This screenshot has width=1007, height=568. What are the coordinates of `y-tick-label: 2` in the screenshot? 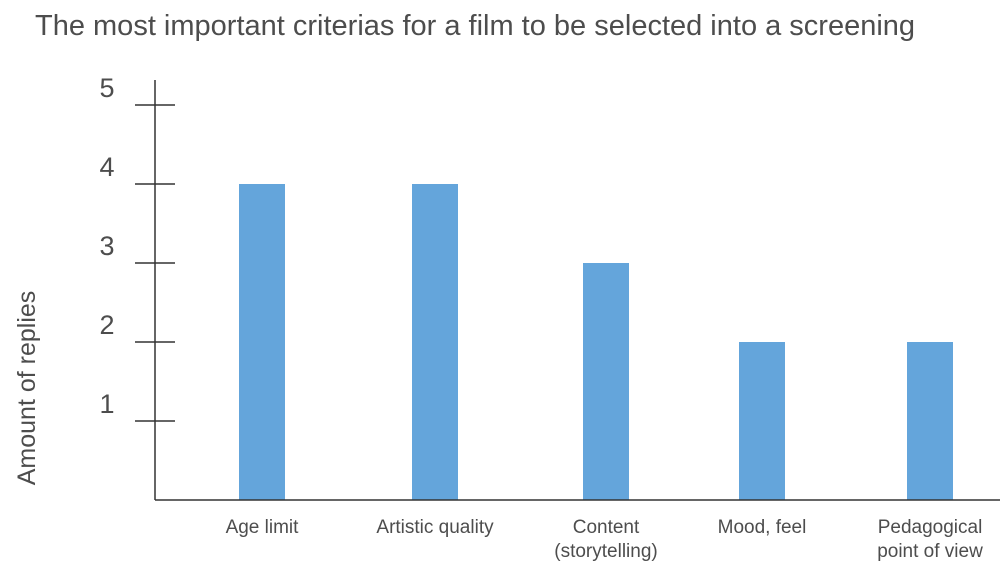 It's located at (106, 325).